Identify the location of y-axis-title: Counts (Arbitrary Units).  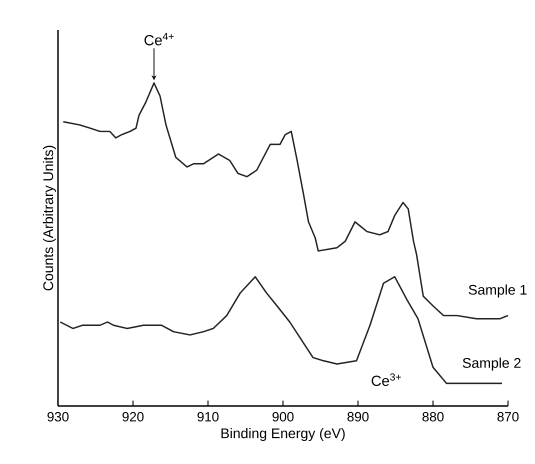
(49, 218).